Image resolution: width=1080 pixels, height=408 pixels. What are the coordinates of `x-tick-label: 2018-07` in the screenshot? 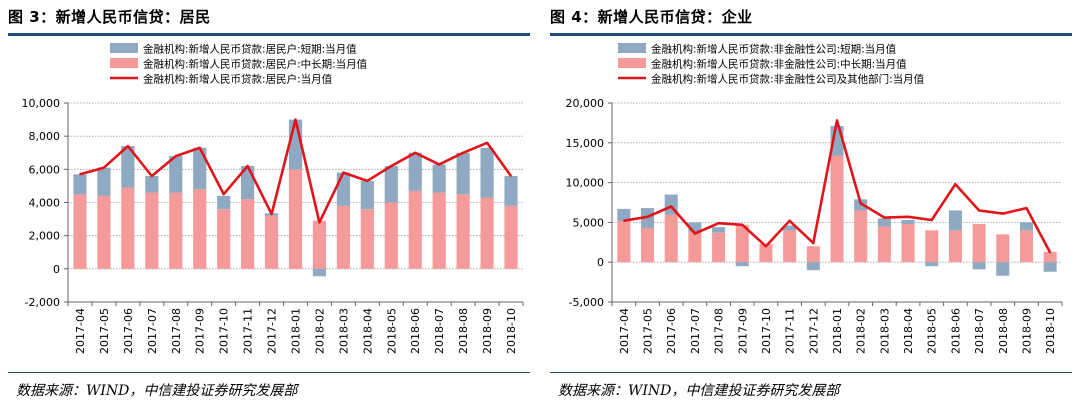 It's located at (979, 331).